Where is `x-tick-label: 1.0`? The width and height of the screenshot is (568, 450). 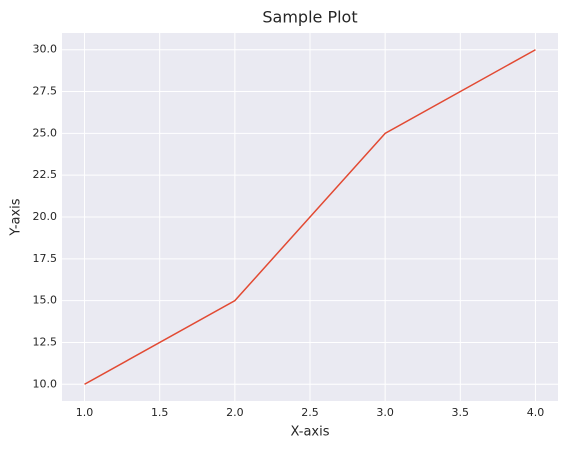 x-tick-label: 1.0 is located at coordinates (85, 412).